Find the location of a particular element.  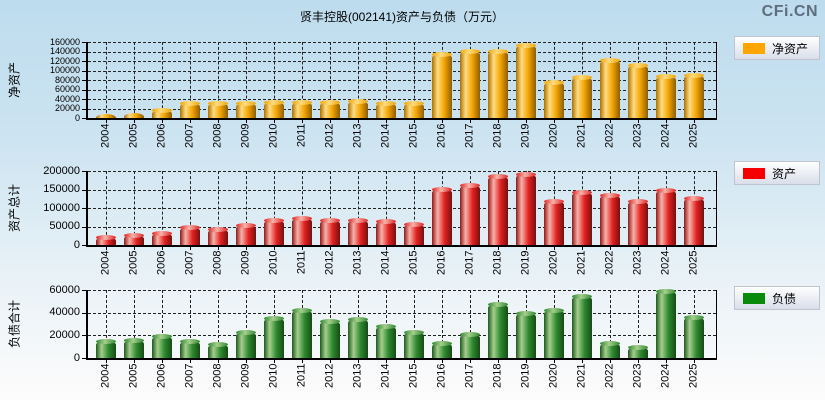

bar-total-assets-2004 is located at coordinates (106, 240).